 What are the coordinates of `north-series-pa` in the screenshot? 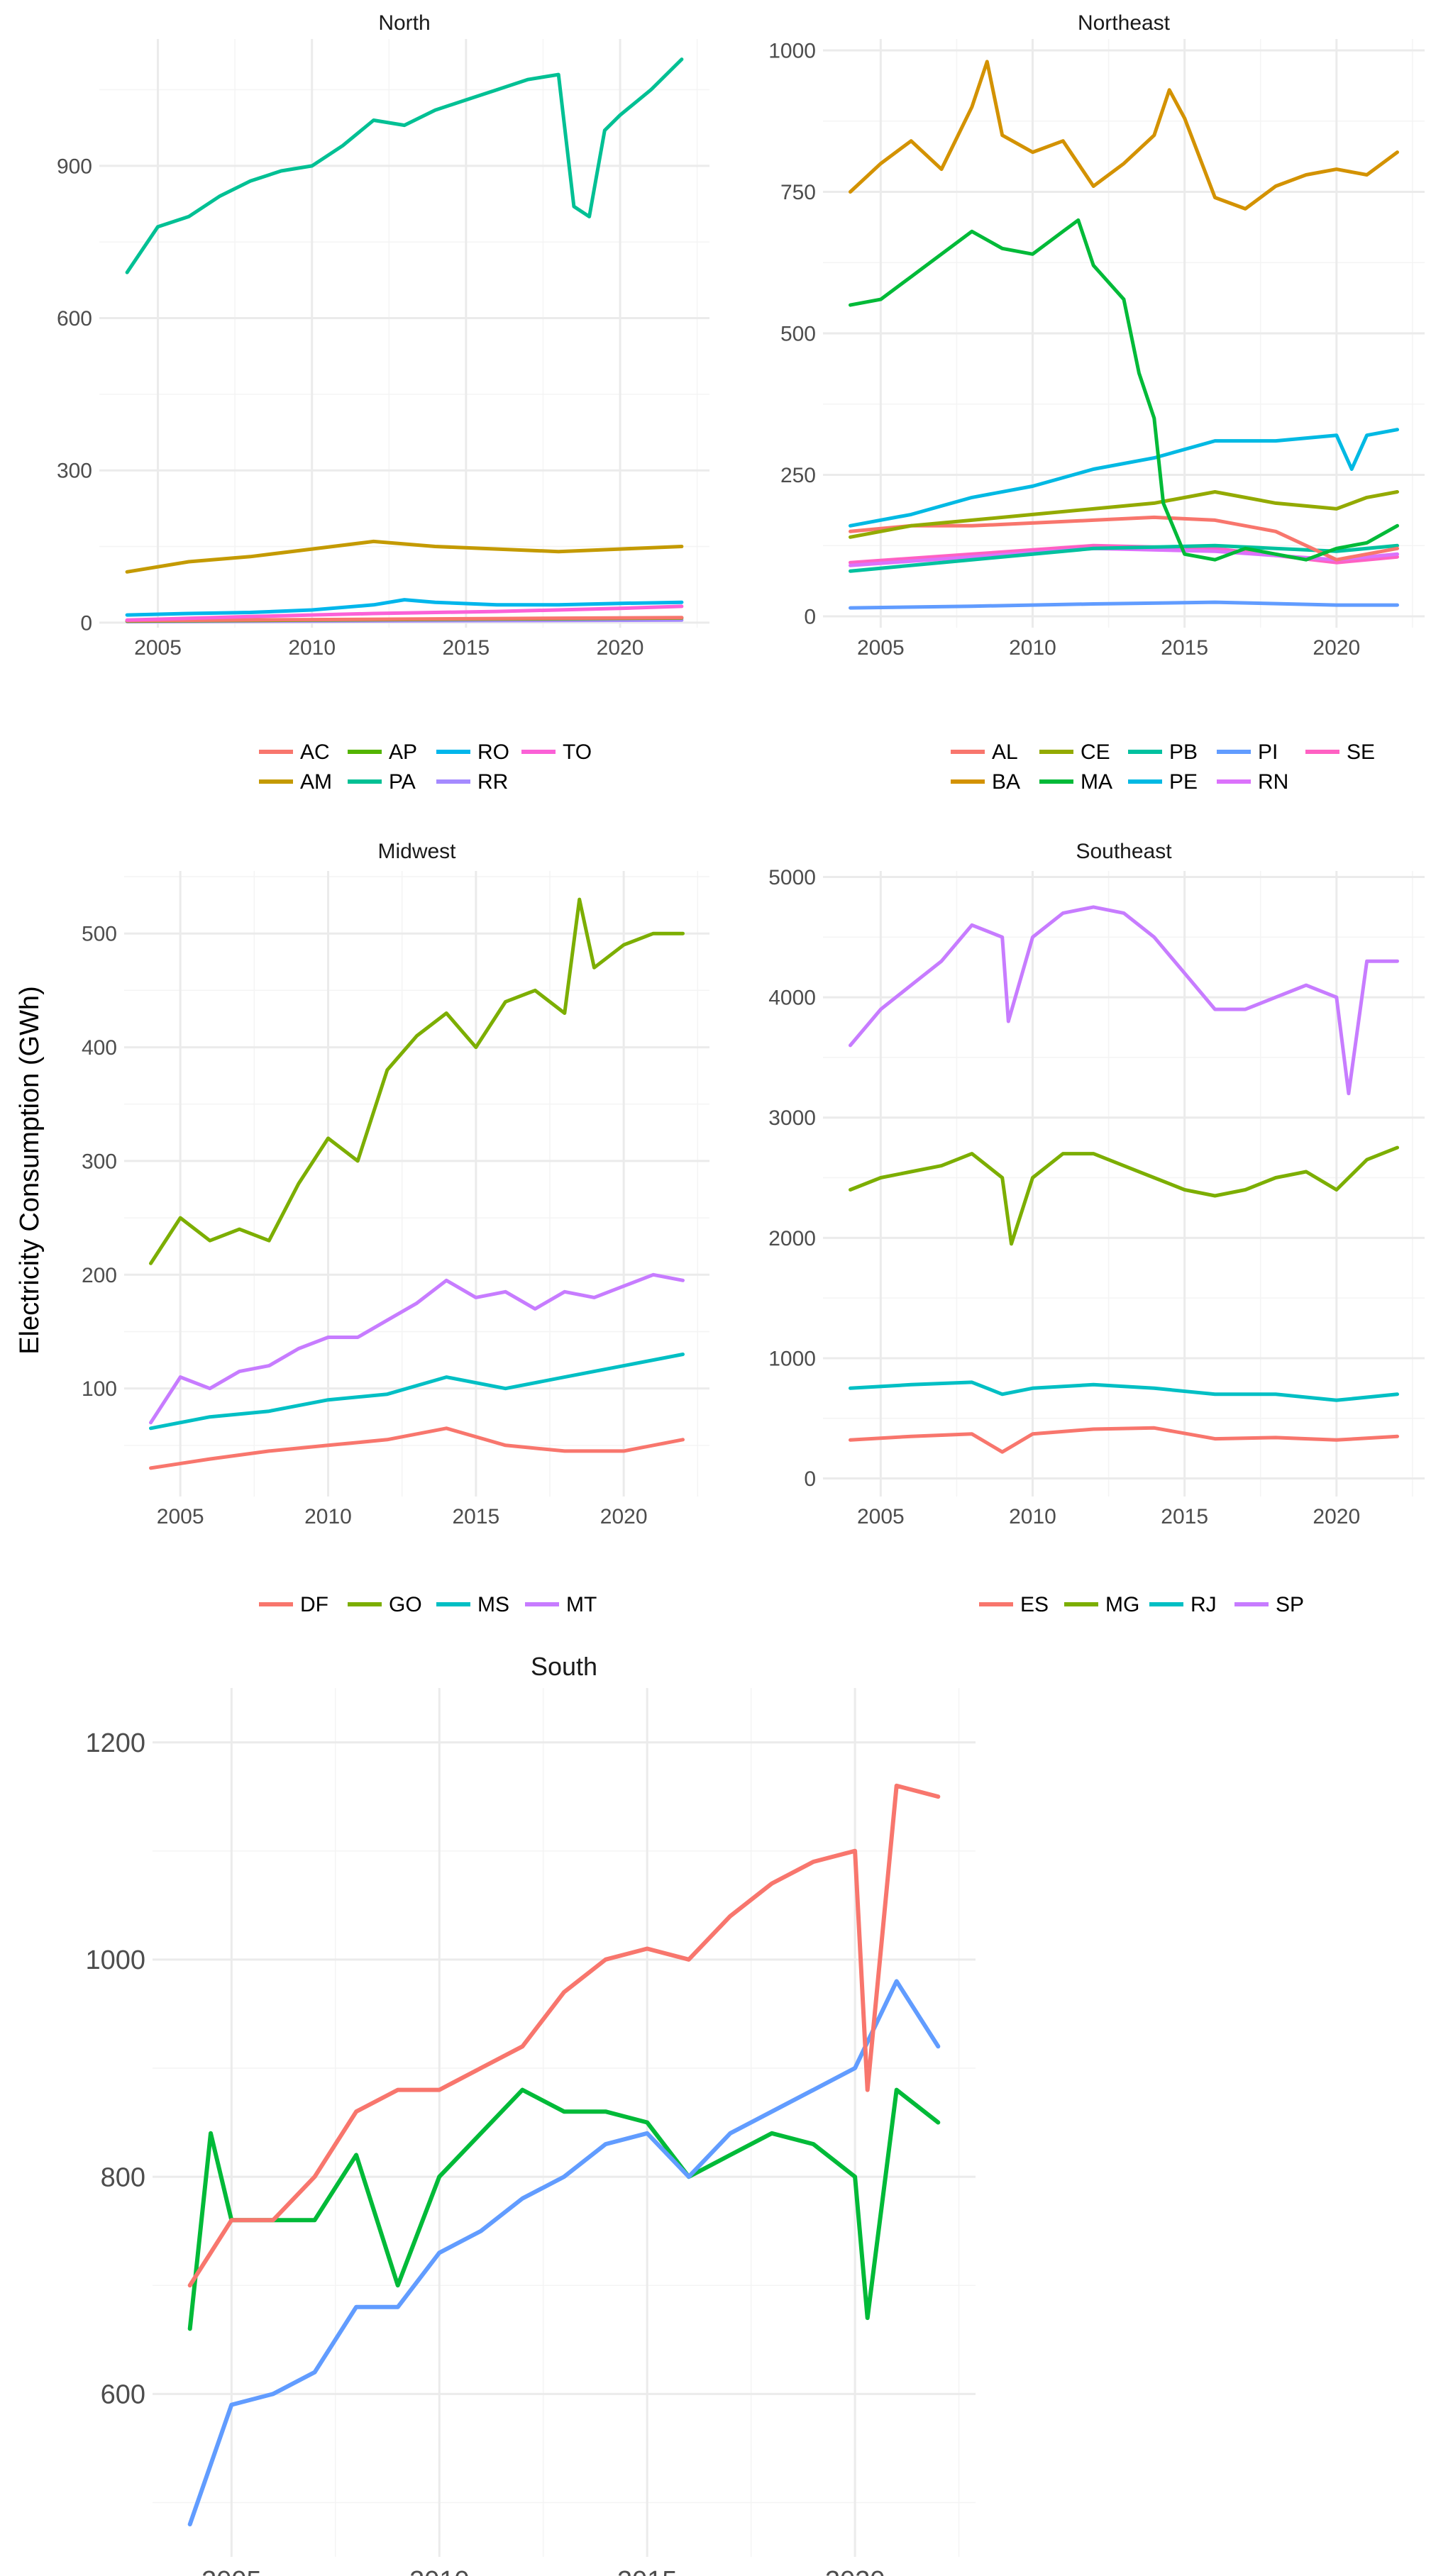 It's located at (404, 165).